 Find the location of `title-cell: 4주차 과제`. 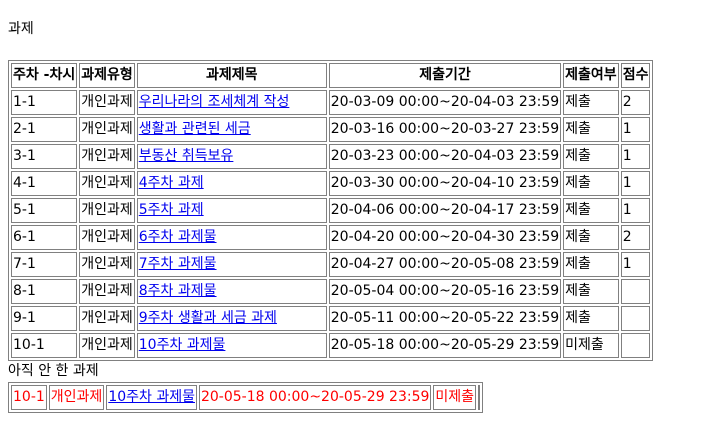

title-cell: 4주차 과제 is located at coordinates (231, 183).